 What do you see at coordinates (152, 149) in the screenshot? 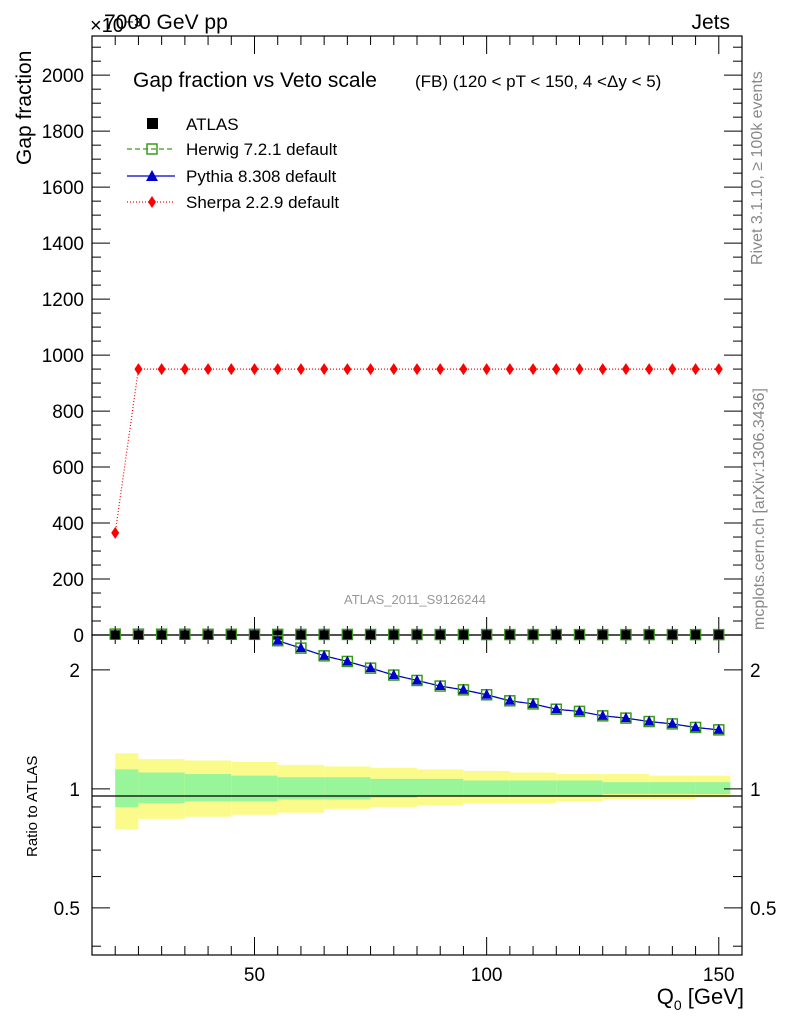
I see `legend-herwig-marker` at bounding box center [152, 149].